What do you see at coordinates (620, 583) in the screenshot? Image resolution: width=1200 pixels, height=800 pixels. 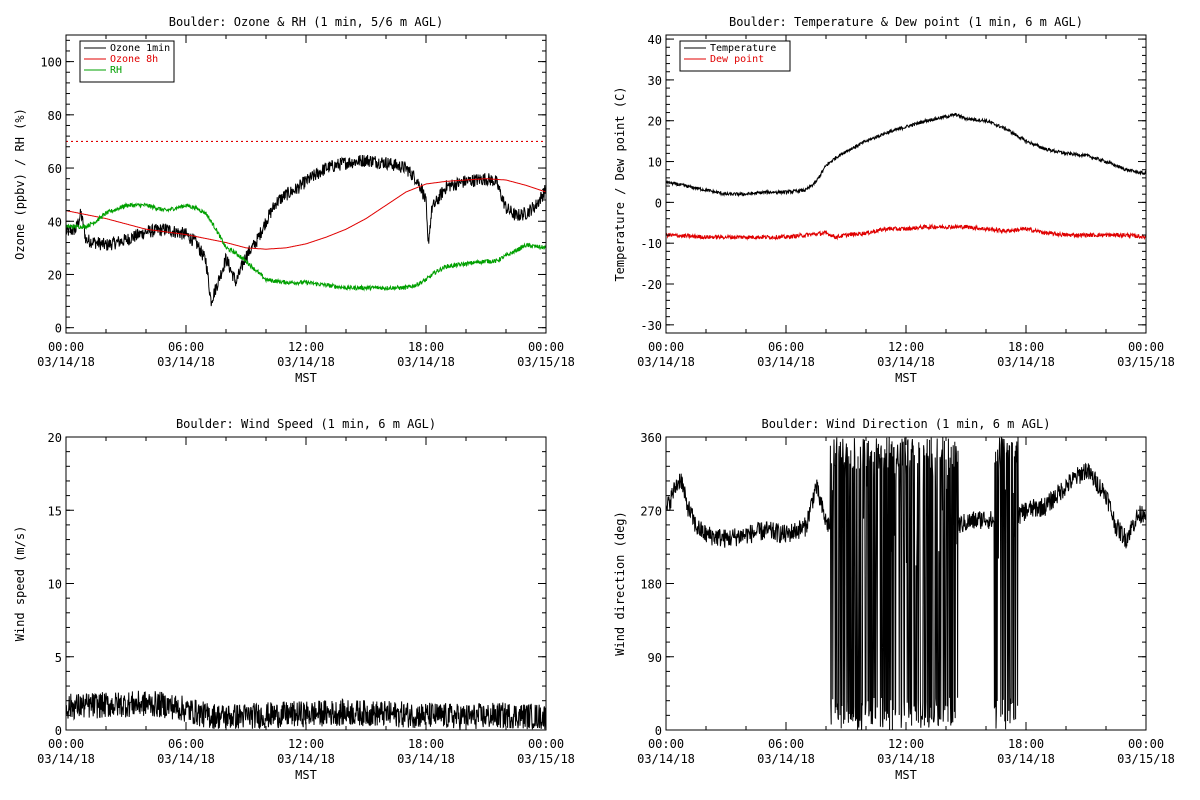 I see `y-axis-label: Wind direction (deg)` at bounding box center [620, 583].